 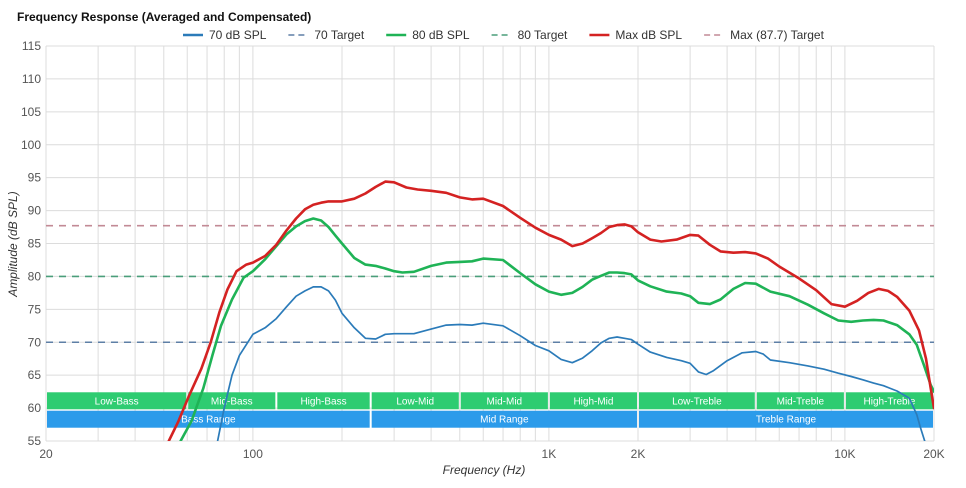 I want to click on x-tick-label: 10K, so click(x=844, y=454).